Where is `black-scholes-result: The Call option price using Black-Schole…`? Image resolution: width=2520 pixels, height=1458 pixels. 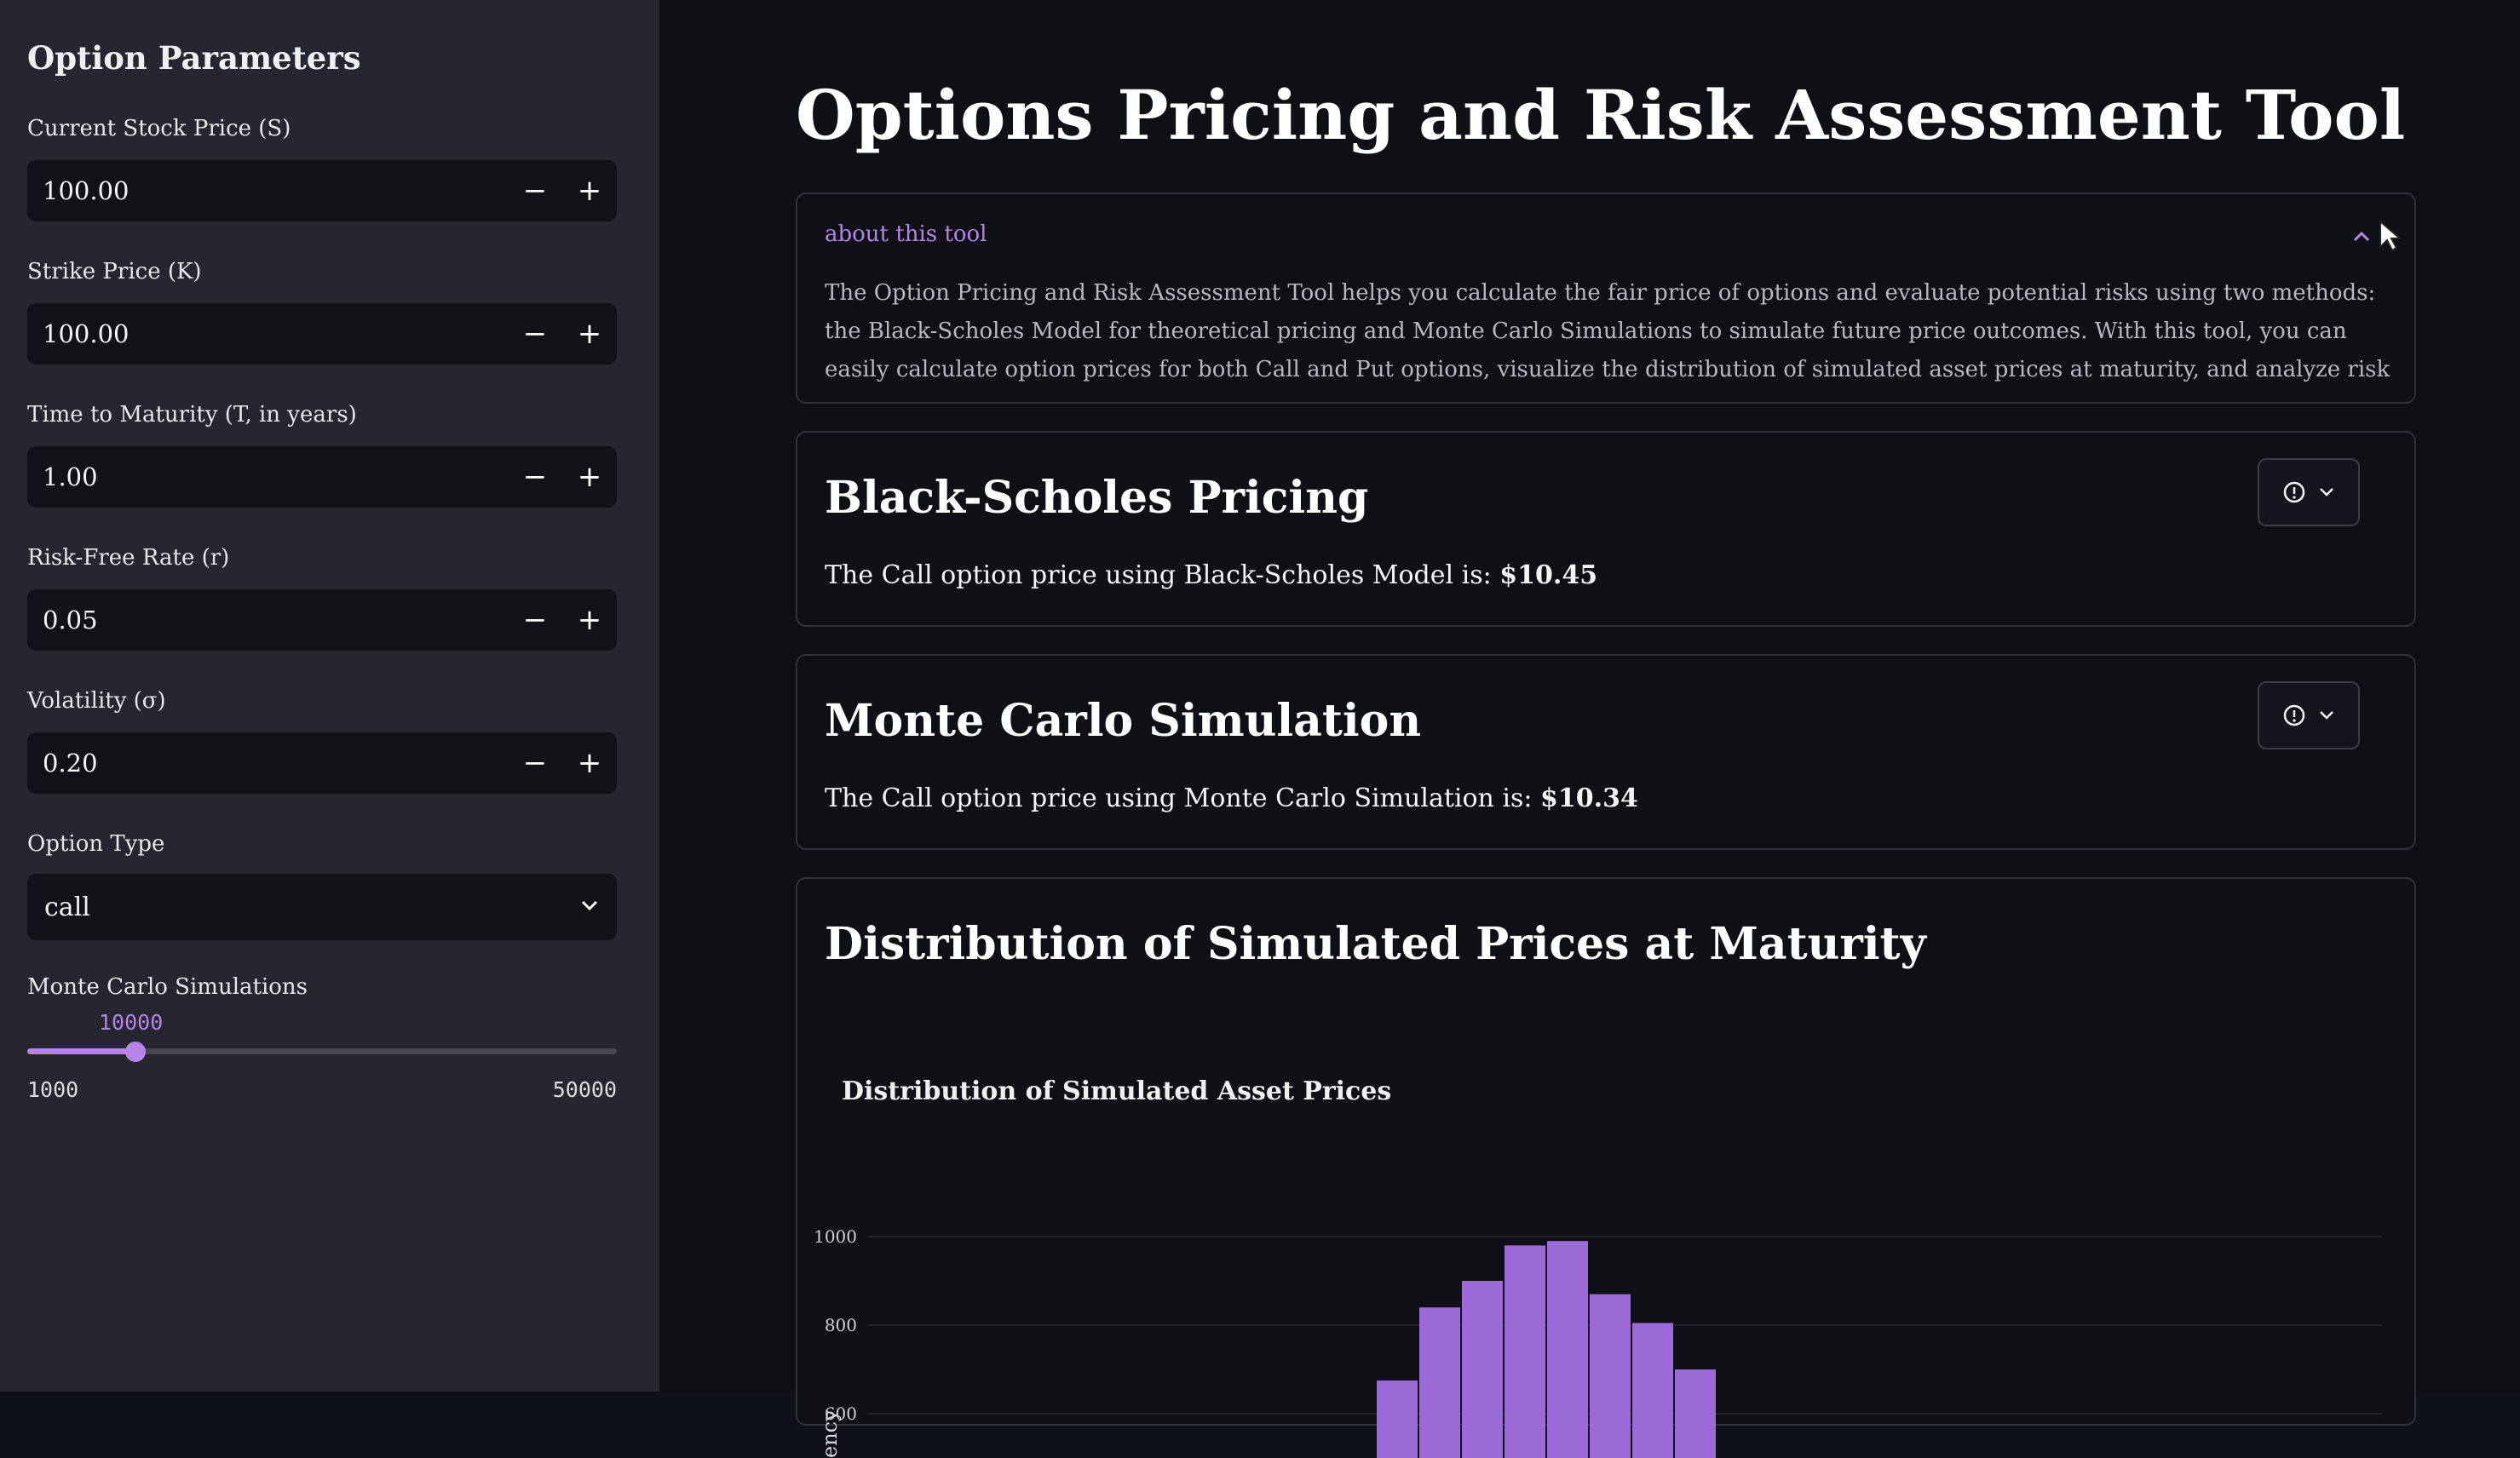 black-scholes-result: The Call option price using Black-Schole… is located at coordinates (1211, 575).